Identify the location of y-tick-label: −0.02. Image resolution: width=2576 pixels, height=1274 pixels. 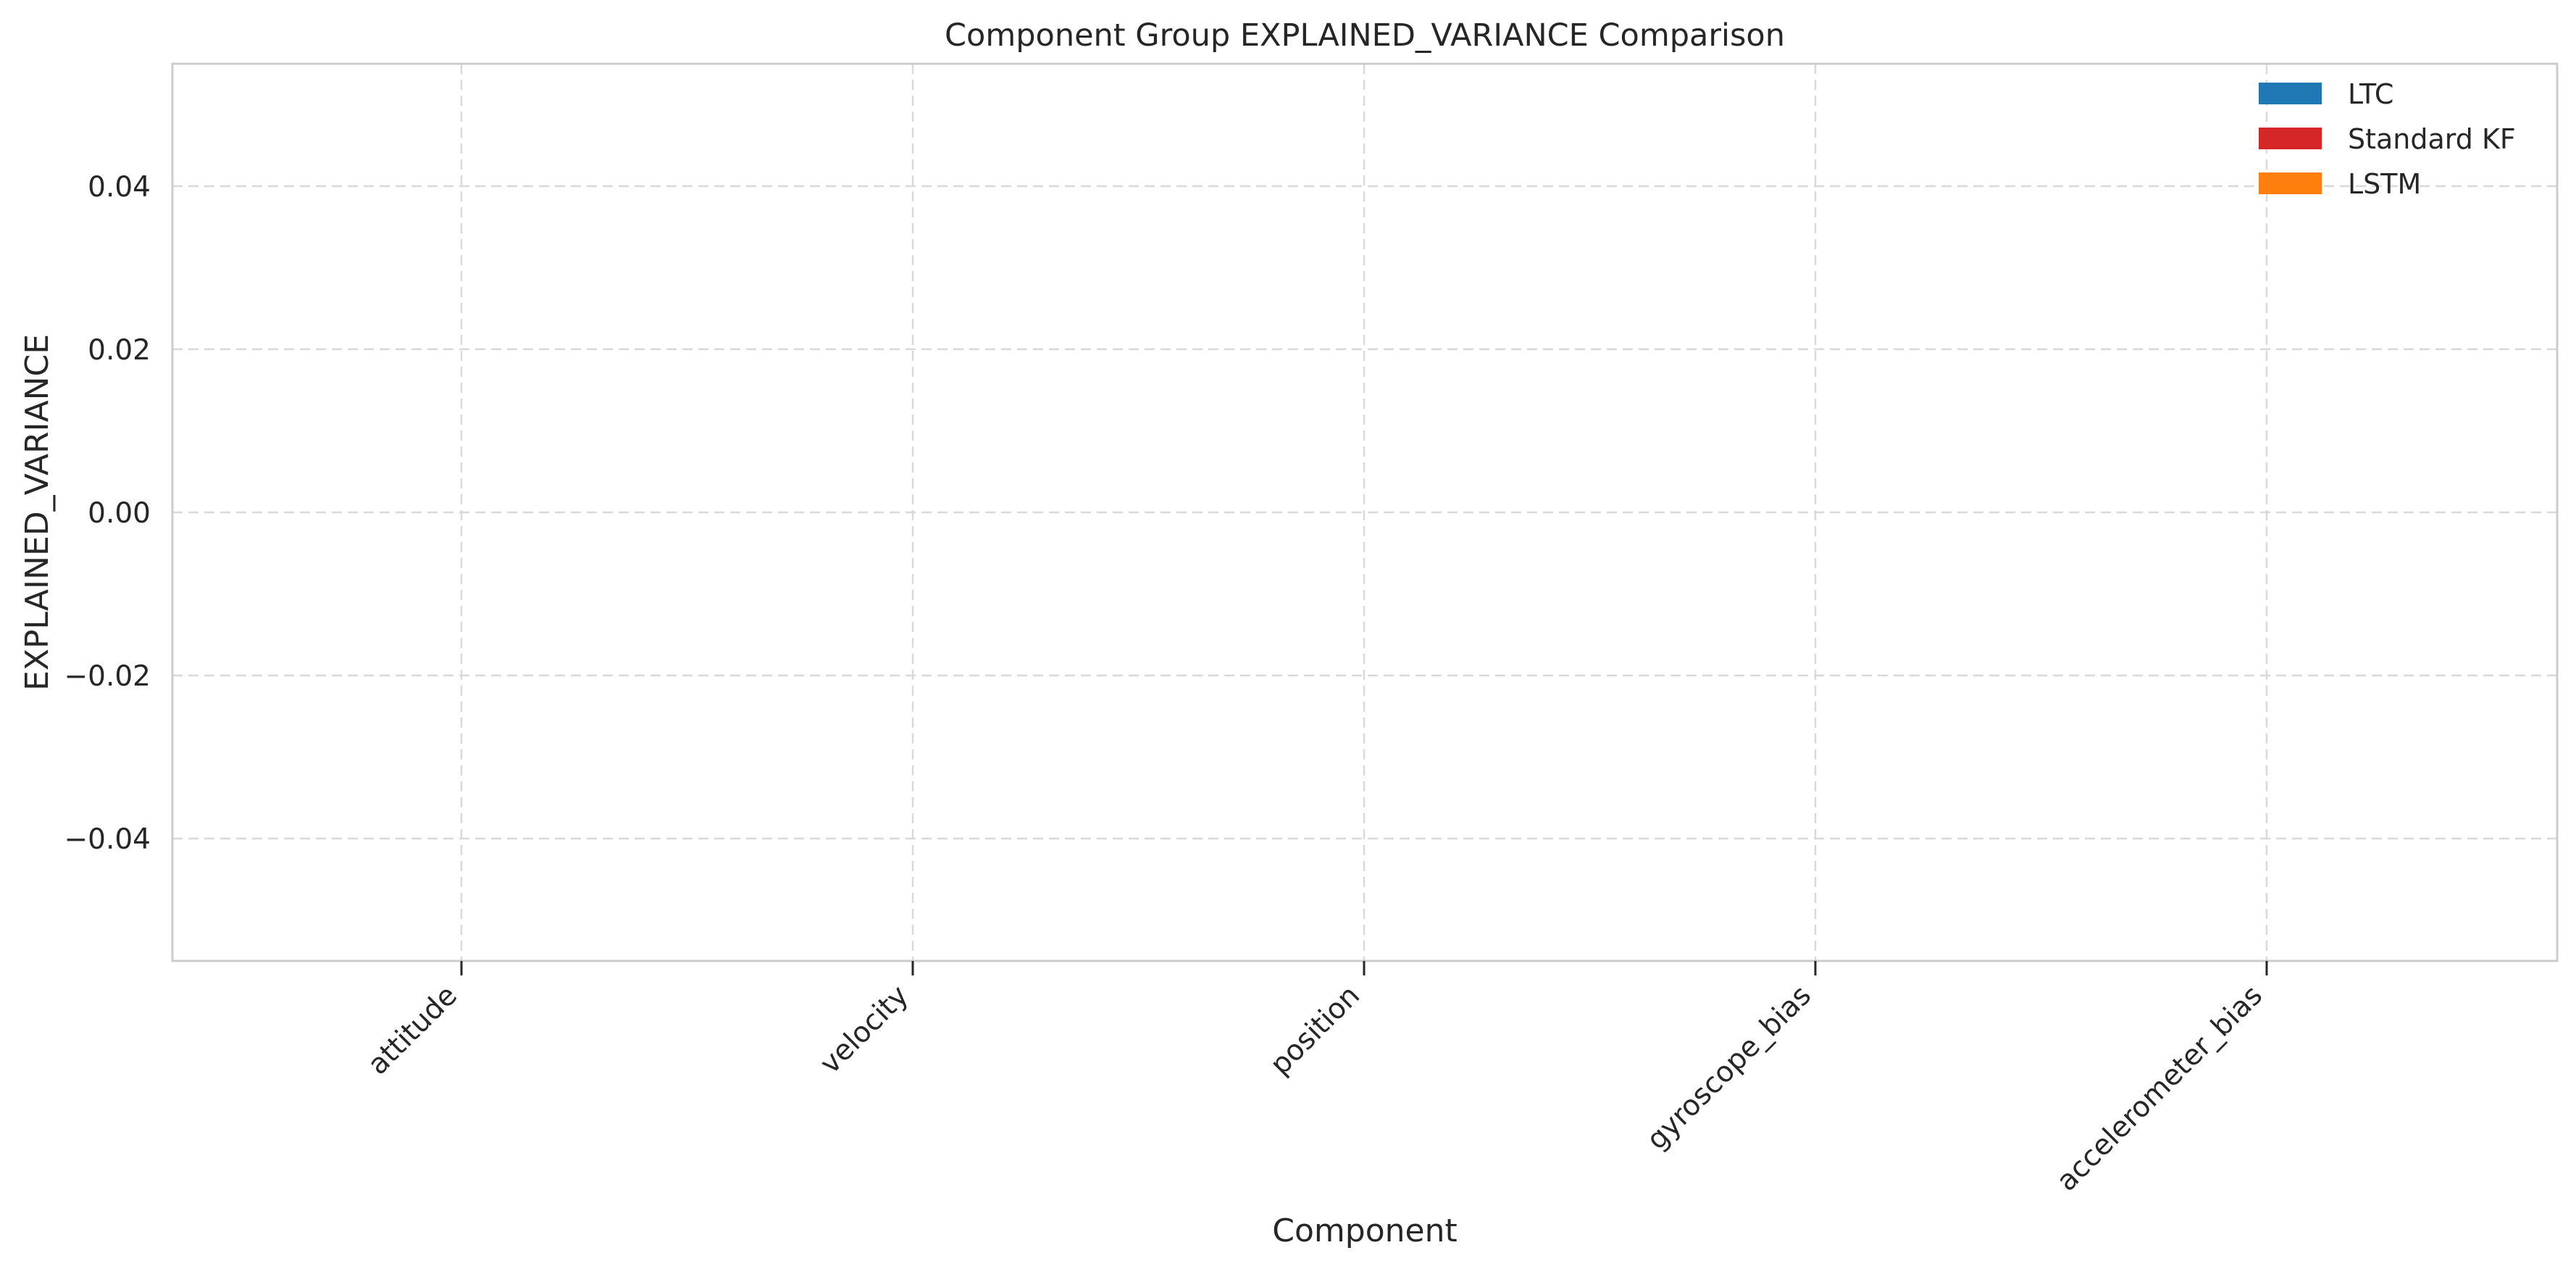
(107, 676).